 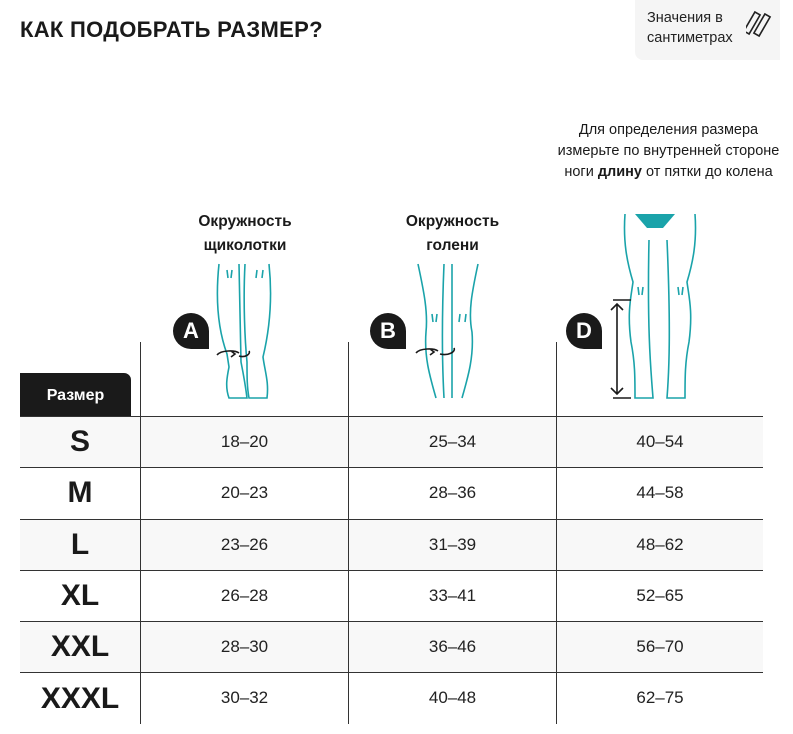 I want to click on ankle-value: 26–28, so click(x=244, y=596).